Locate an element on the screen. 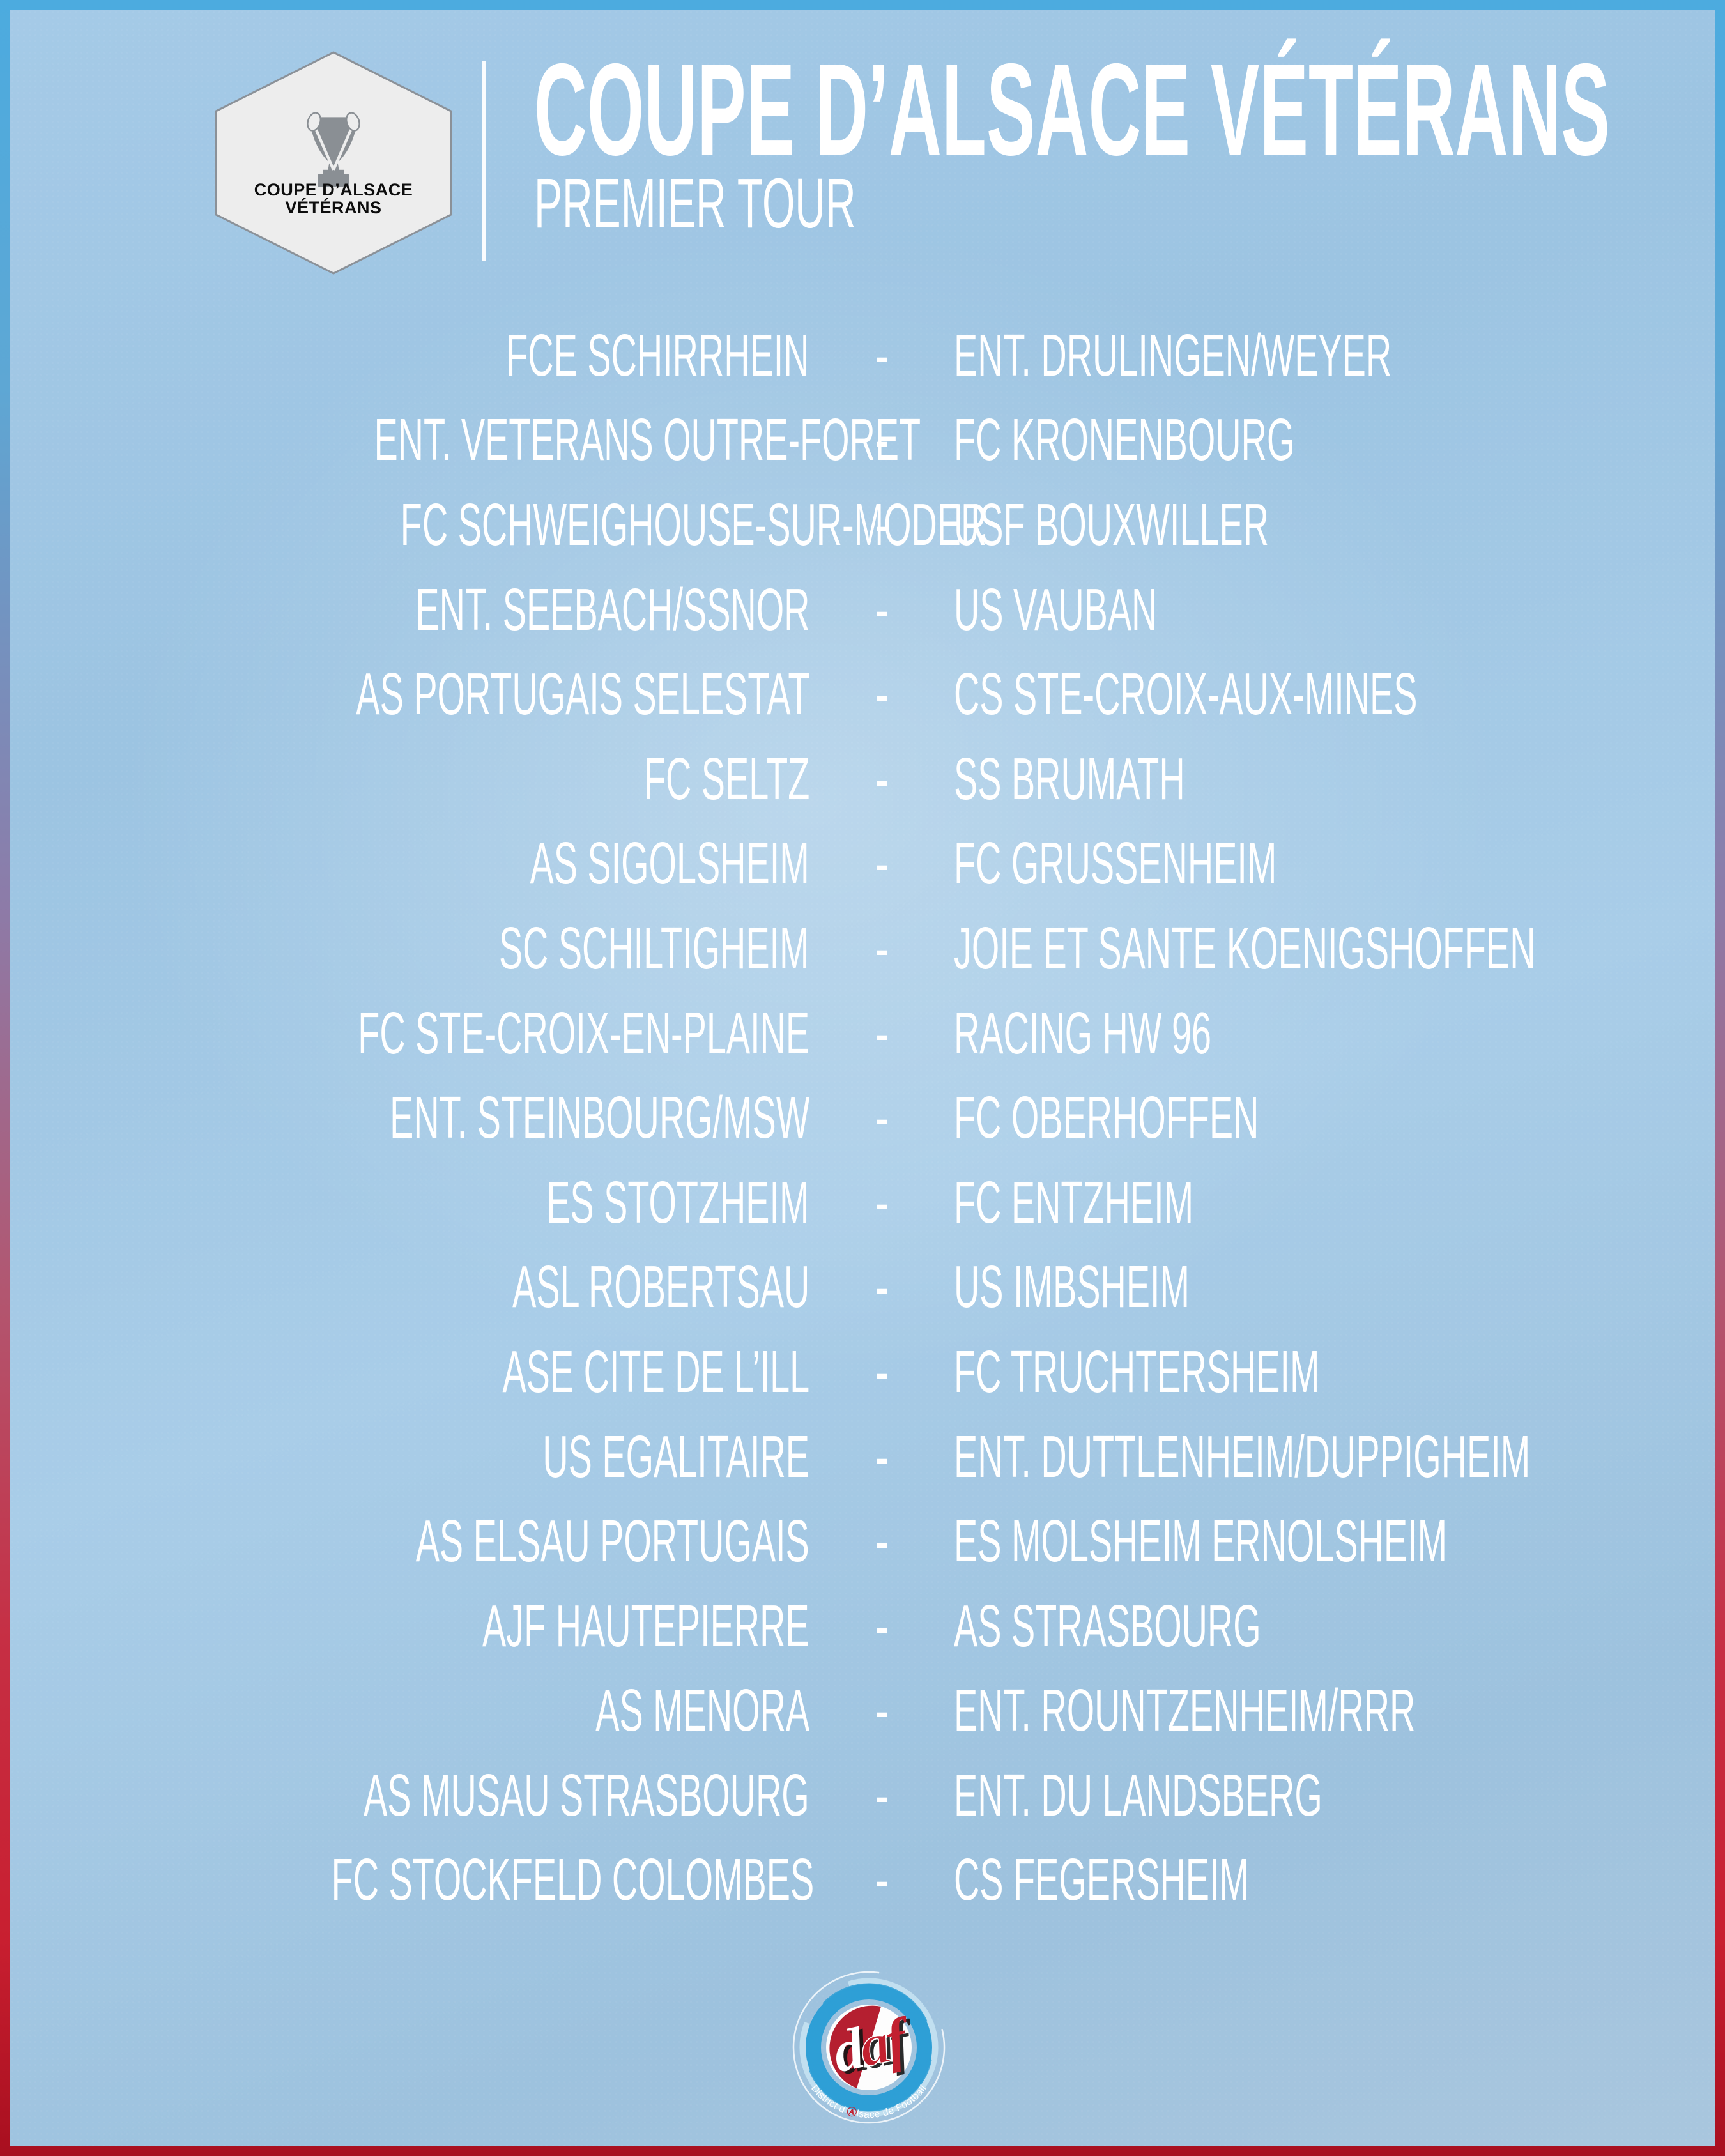 The image size is (1725, 2156). home-team: AS MUSAU STRASBOURG is located at coordinates (586, 1794).